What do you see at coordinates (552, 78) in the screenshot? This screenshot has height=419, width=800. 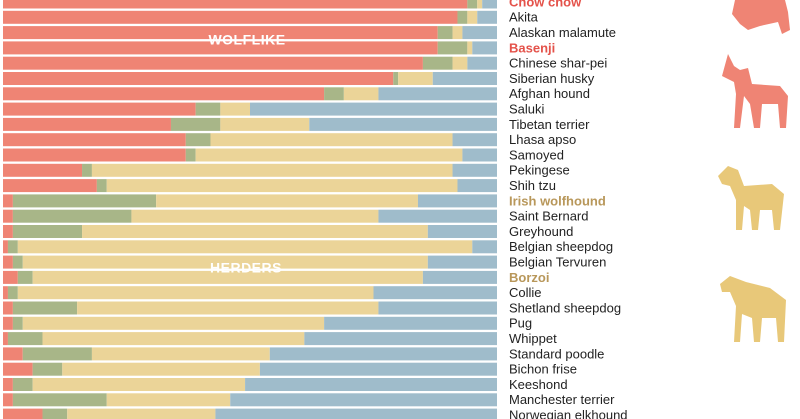 I see `category-label: Siberian husky` at bounding box center [552, 78].